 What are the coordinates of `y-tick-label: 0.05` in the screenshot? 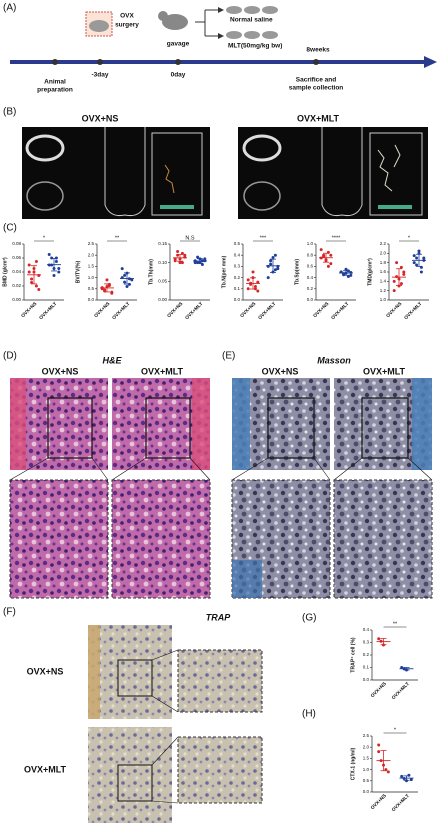 It's located at (162, 281).